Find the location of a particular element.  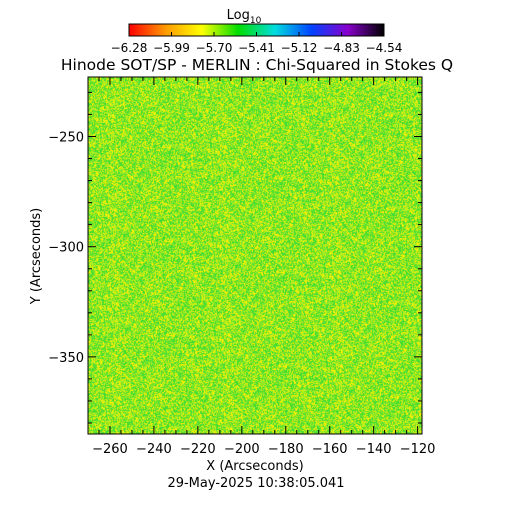

x-tick-label: −120 is located at coordinates (418, 449).